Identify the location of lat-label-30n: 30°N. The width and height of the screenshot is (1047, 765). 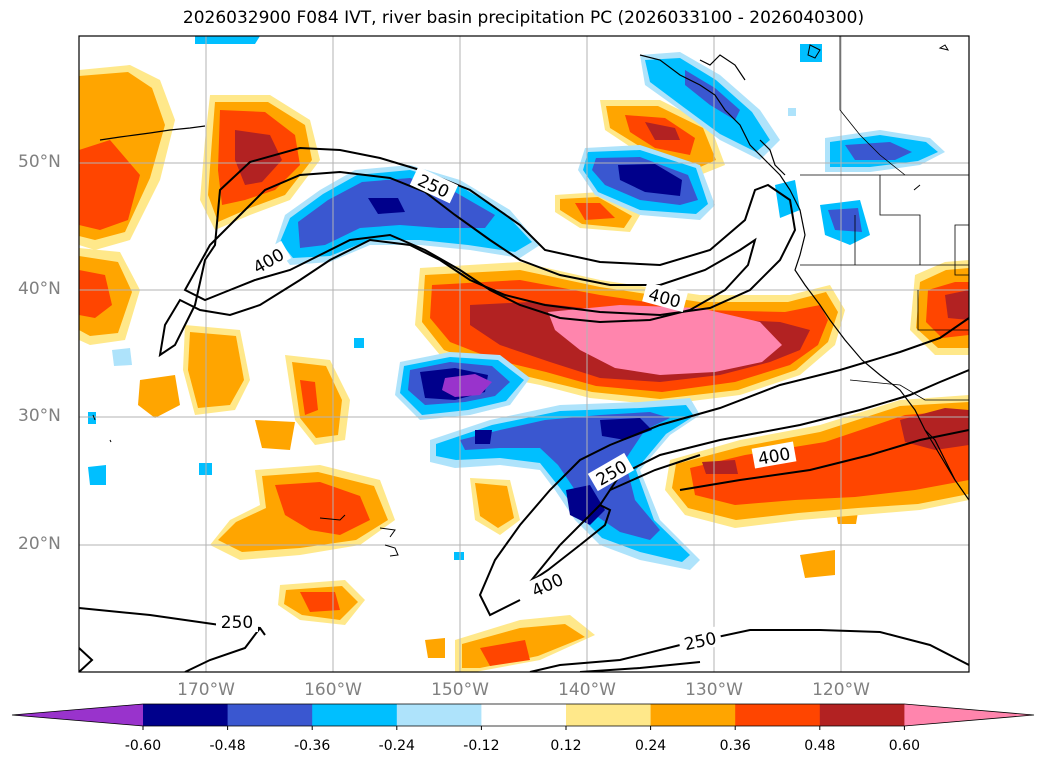
(39, 416).